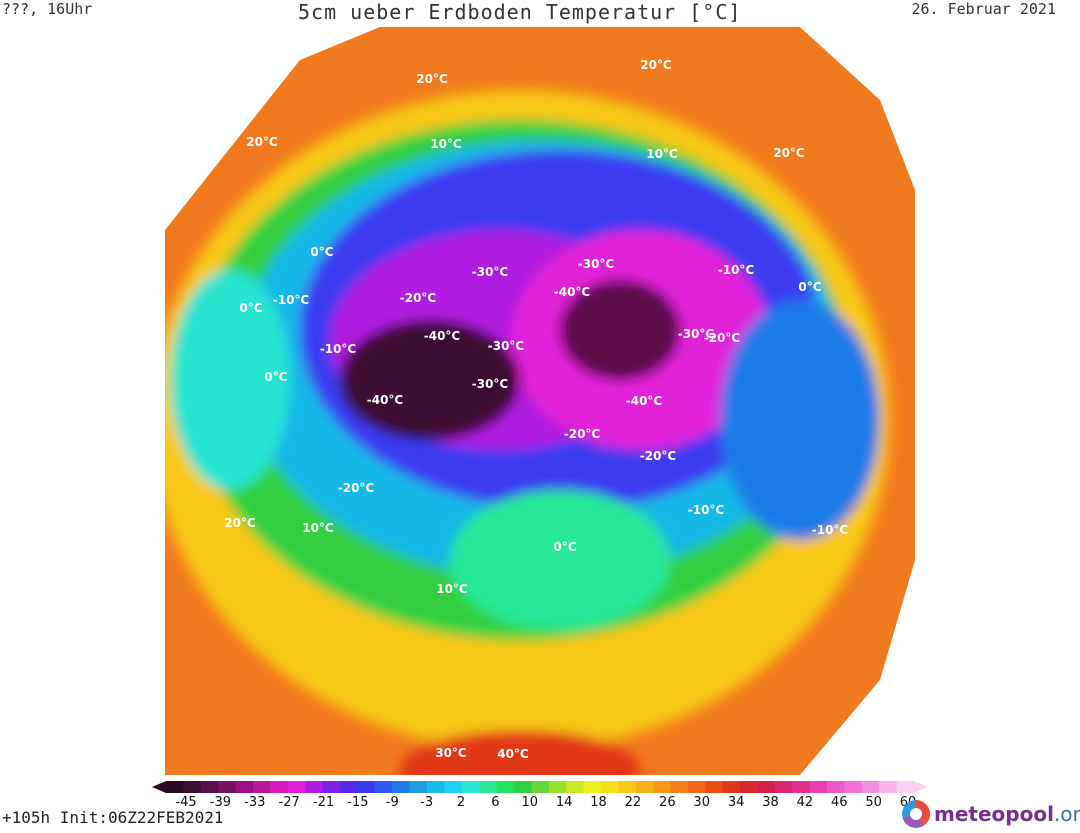 The image size is (1080, 833). What do you see at coordinates (323, 802) in the screenshot?
I see `legend-tick-label: -21` at bounding box center [323, 802].